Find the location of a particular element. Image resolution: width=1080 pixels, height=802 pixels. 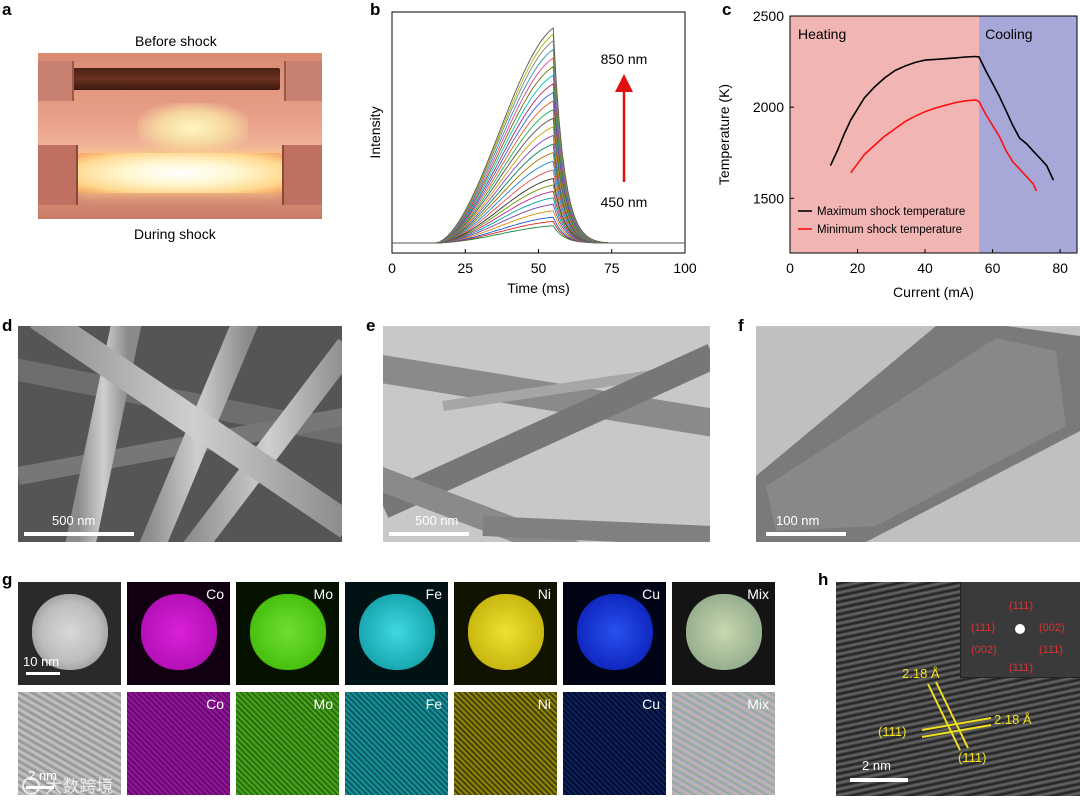

chart-c-ytick-label: 1500 is located at coordinates (768, 198).